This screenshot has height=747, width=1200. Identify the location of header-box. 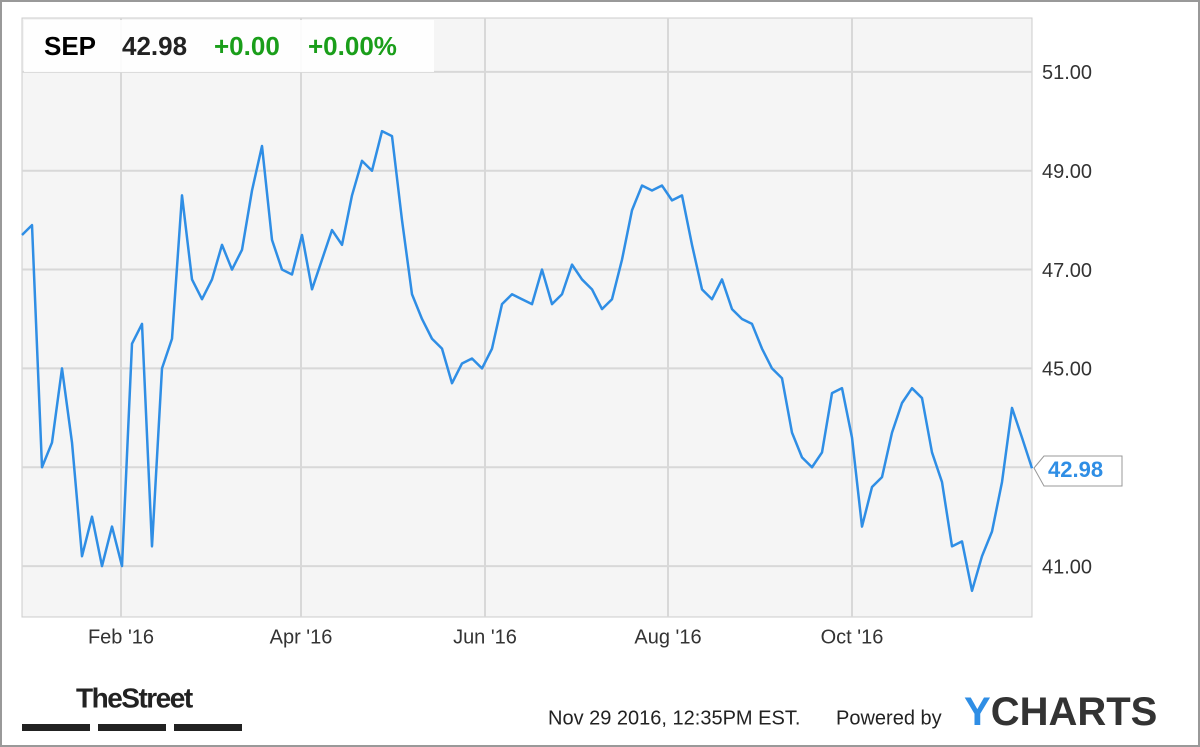
(229, 46).